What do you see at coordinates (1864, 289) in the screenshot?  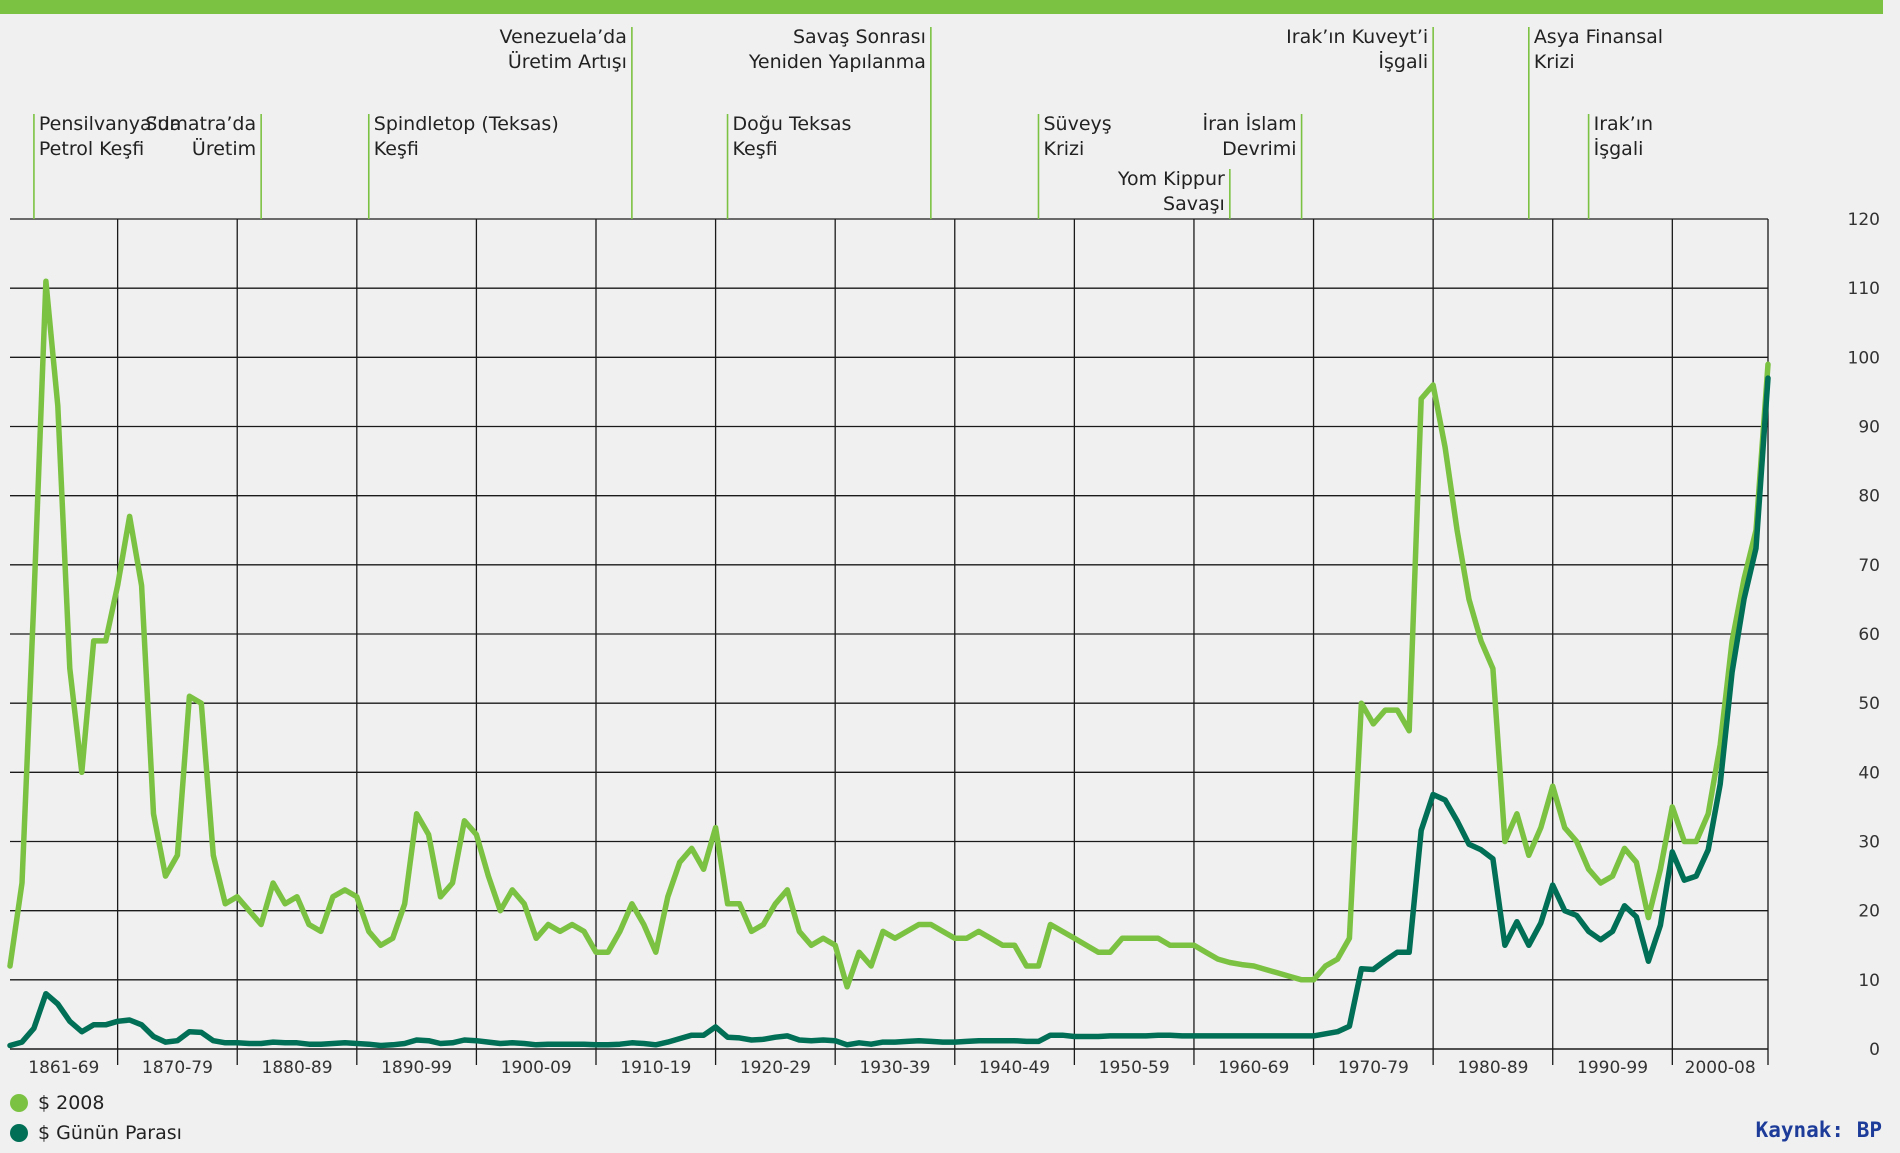 I see `y-tick-label: 110` at bounding box center [1864, 289].